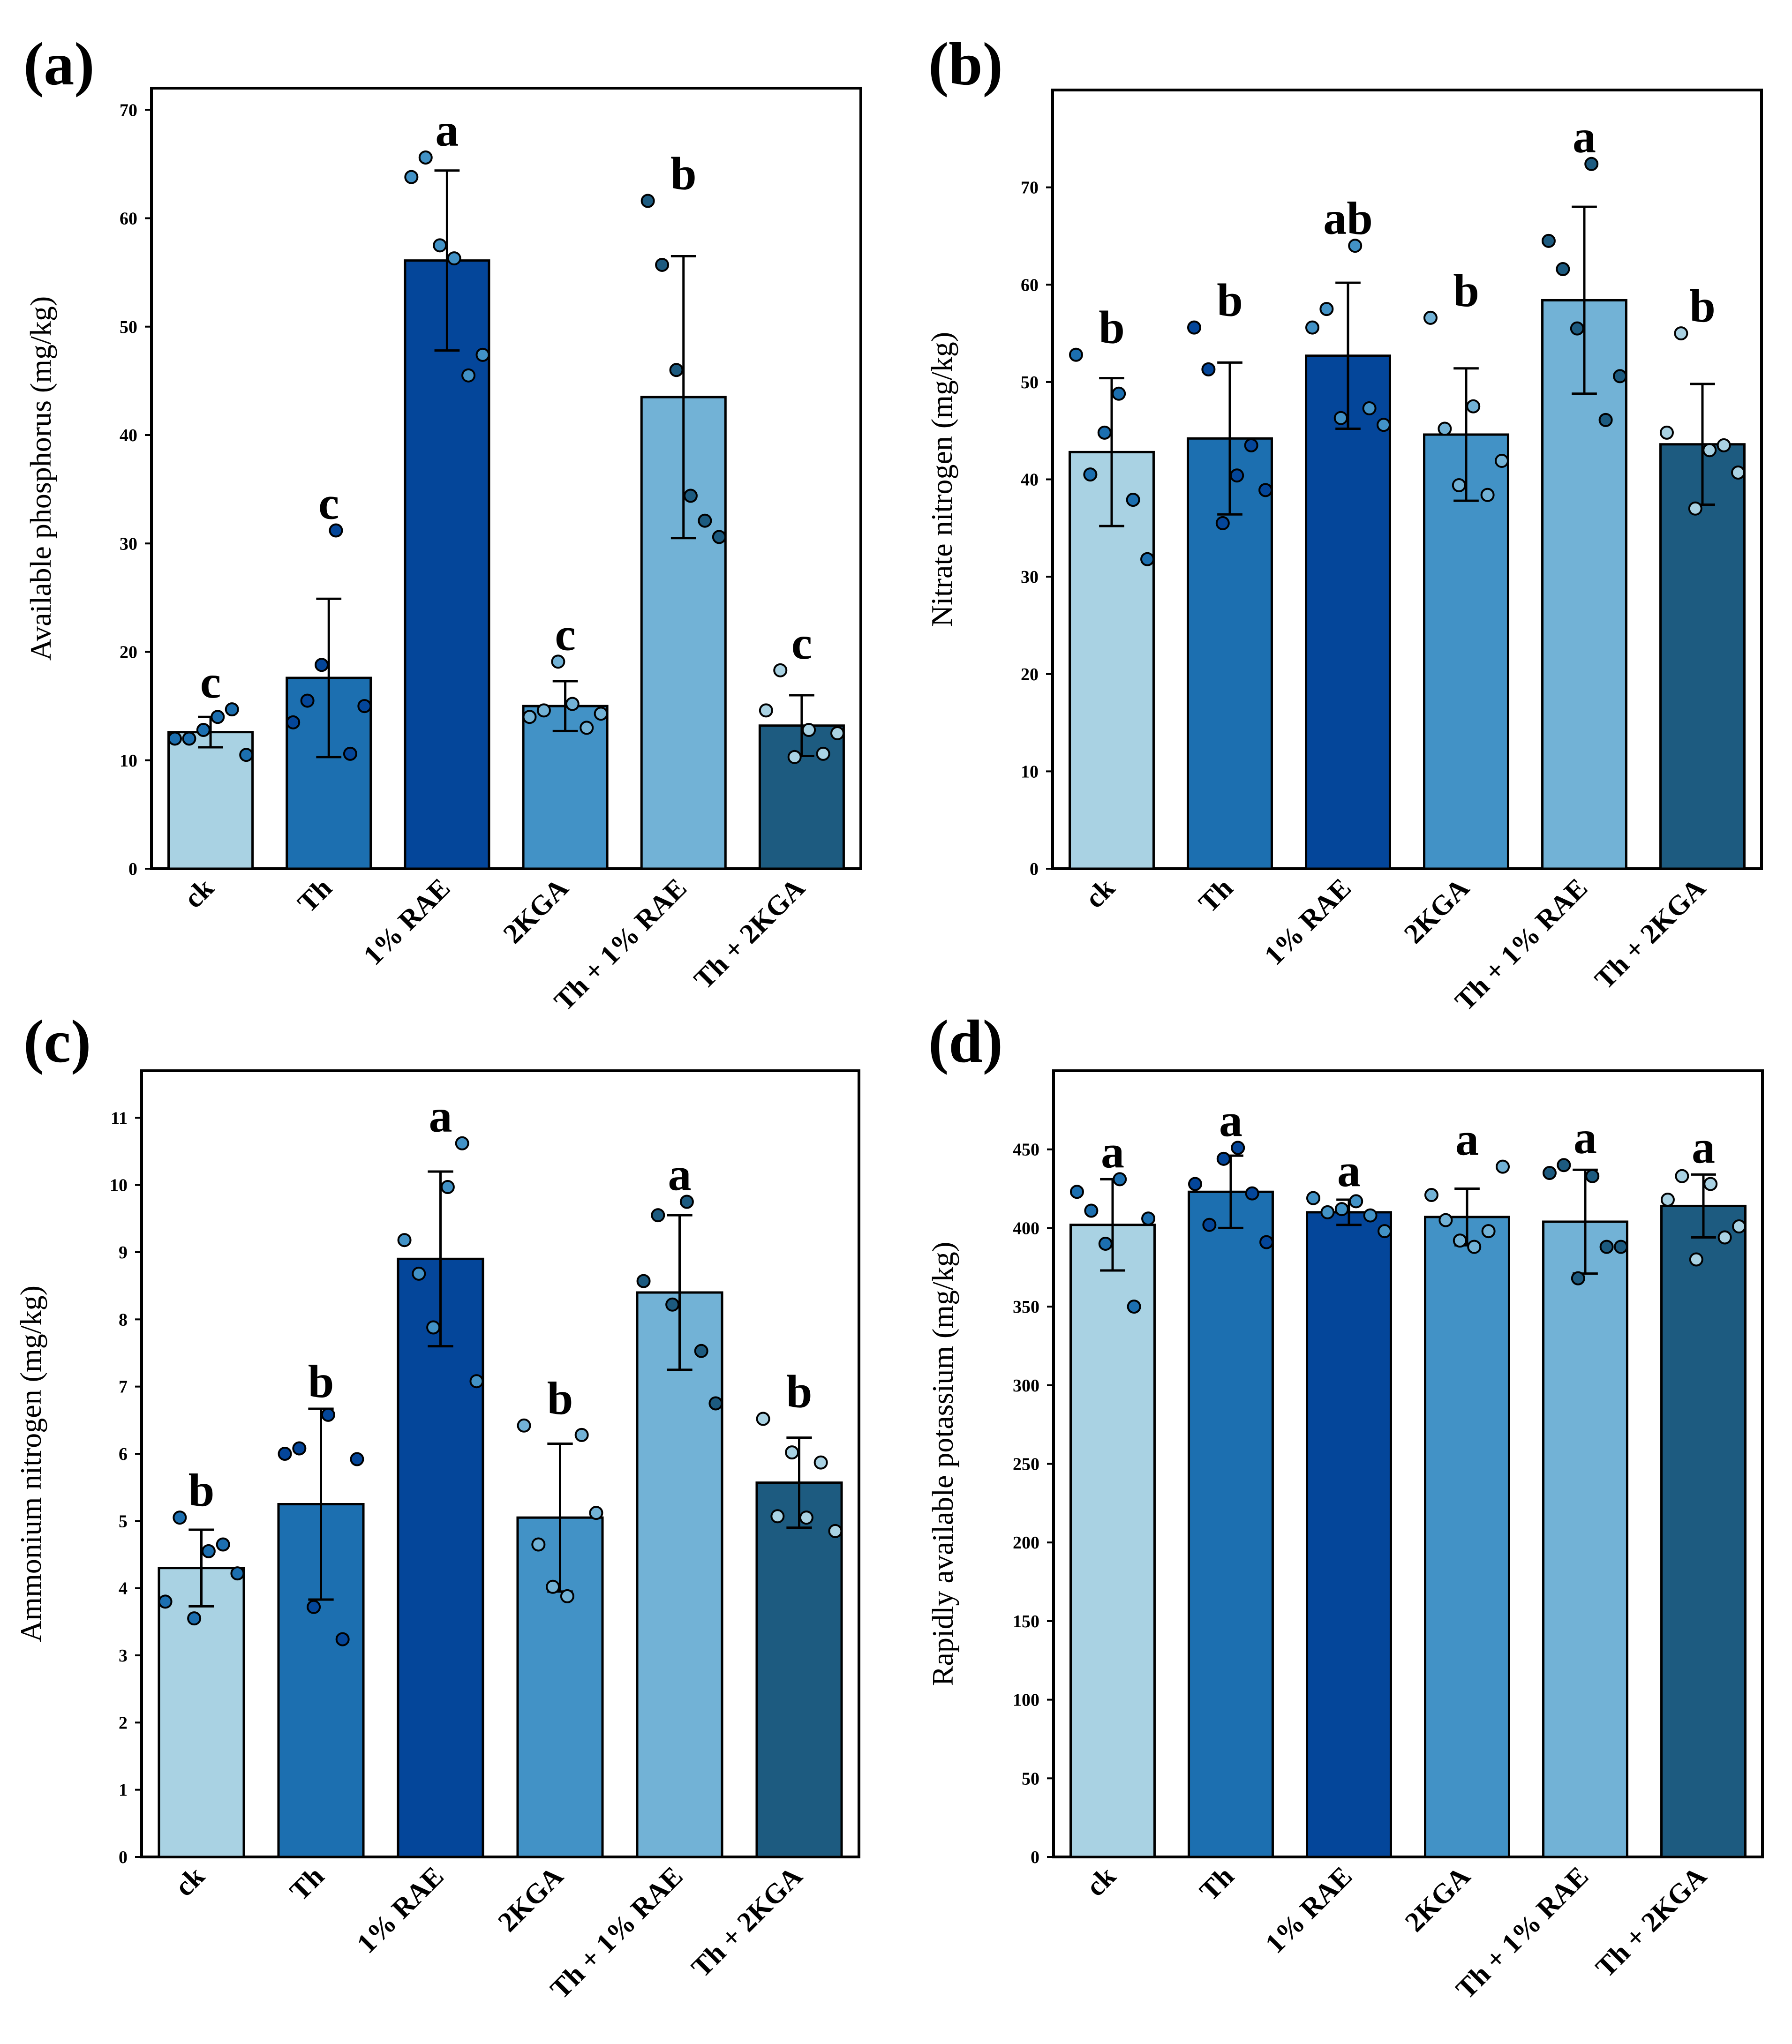  What do you see at coordinates (1026, 1543) in the screenshot?
I see `y-tick-label: 200` at bounding box center [1026, 1543].